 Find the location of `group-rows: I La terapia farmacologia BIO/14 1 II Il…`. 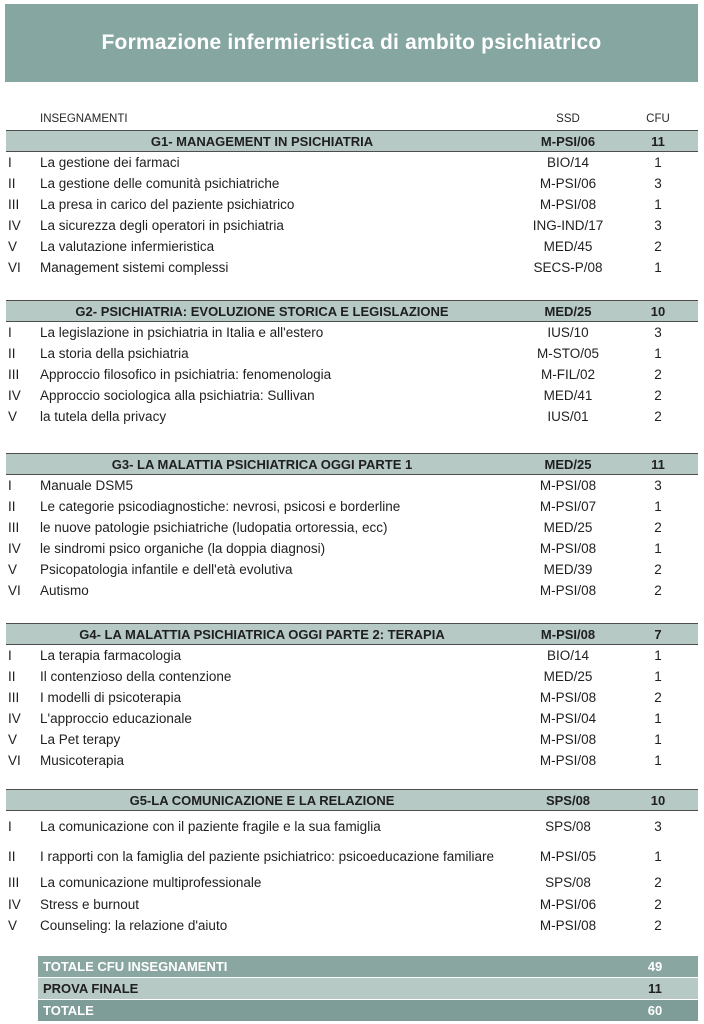

group-rows: I La terapia farmacologia BIO/14 1 II Il… is located at coordinates (352, 708).